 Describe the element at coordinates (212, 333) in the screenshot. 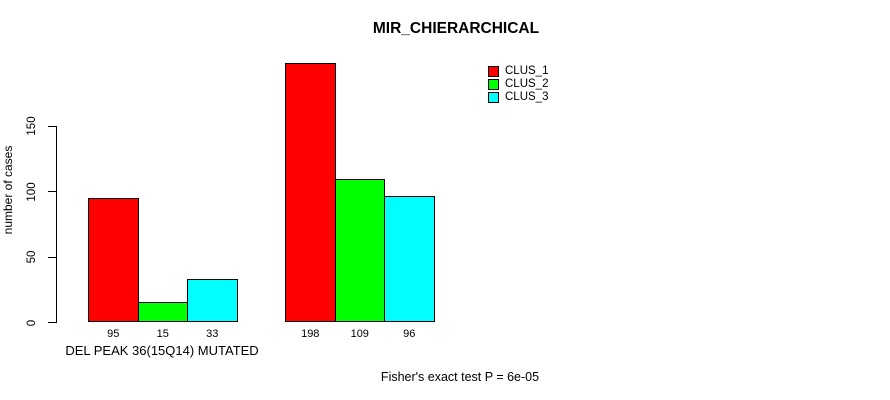

I see `bar-value-label: 33` at that location.